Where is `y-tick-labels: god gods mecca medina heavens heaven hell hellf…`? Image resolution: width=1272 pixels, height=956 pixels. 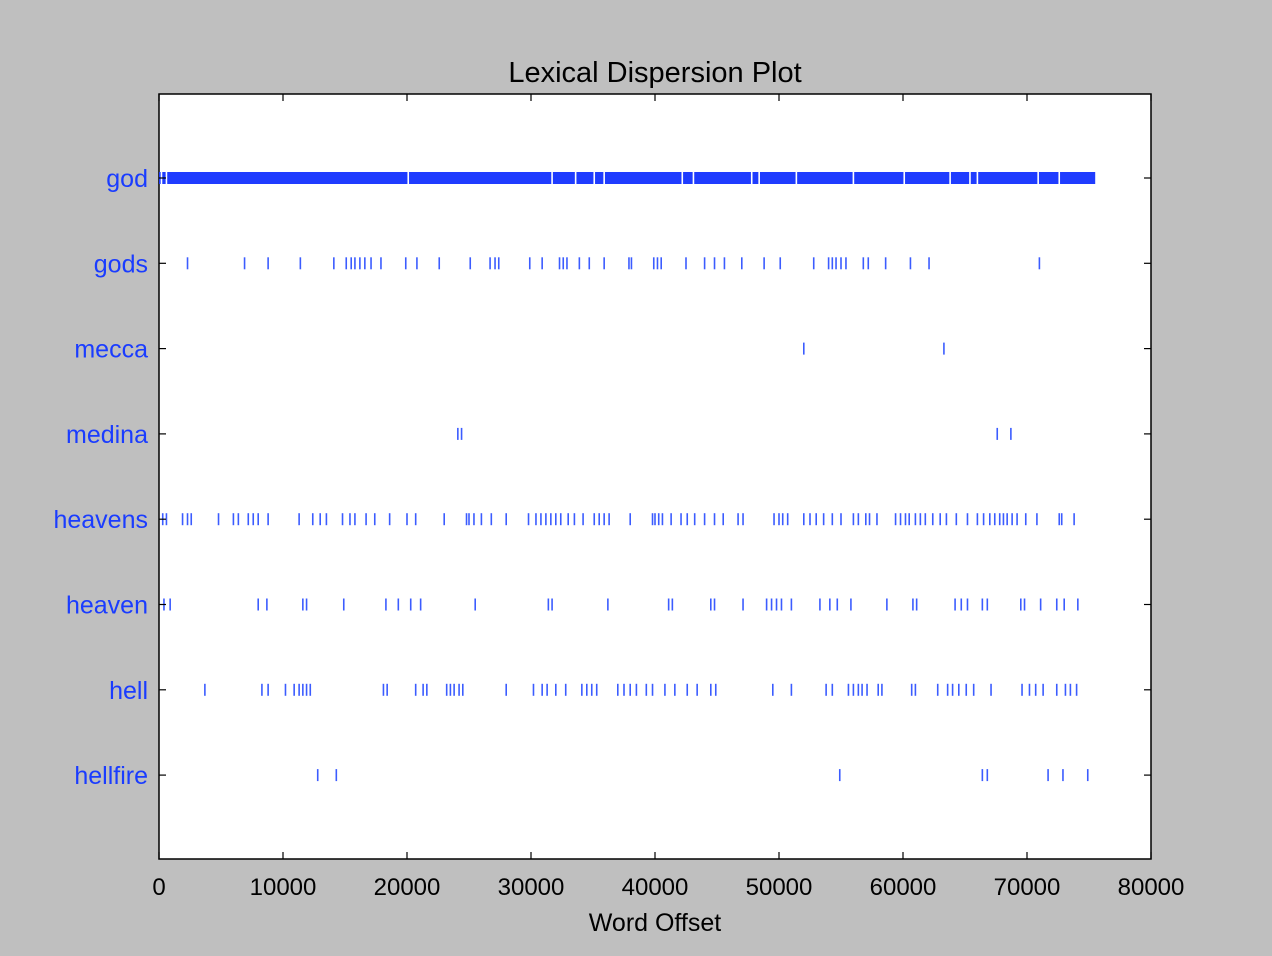 y-tick-labels: god gods mecca medina heavens heaven hell hellf… is located at coordinates (100, 477).